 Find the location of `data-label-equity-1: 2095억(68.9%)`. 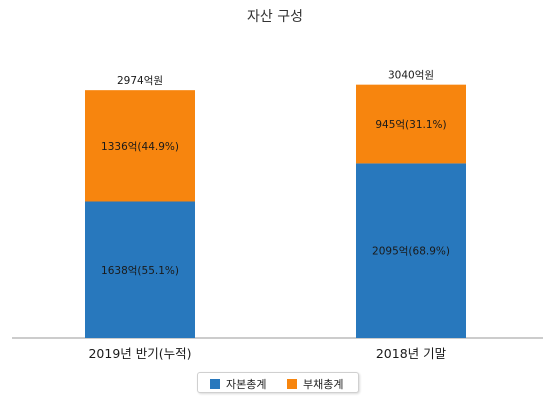

data-label-equity-1: 2095억(68.9%) is located at coordinates (411, 252).